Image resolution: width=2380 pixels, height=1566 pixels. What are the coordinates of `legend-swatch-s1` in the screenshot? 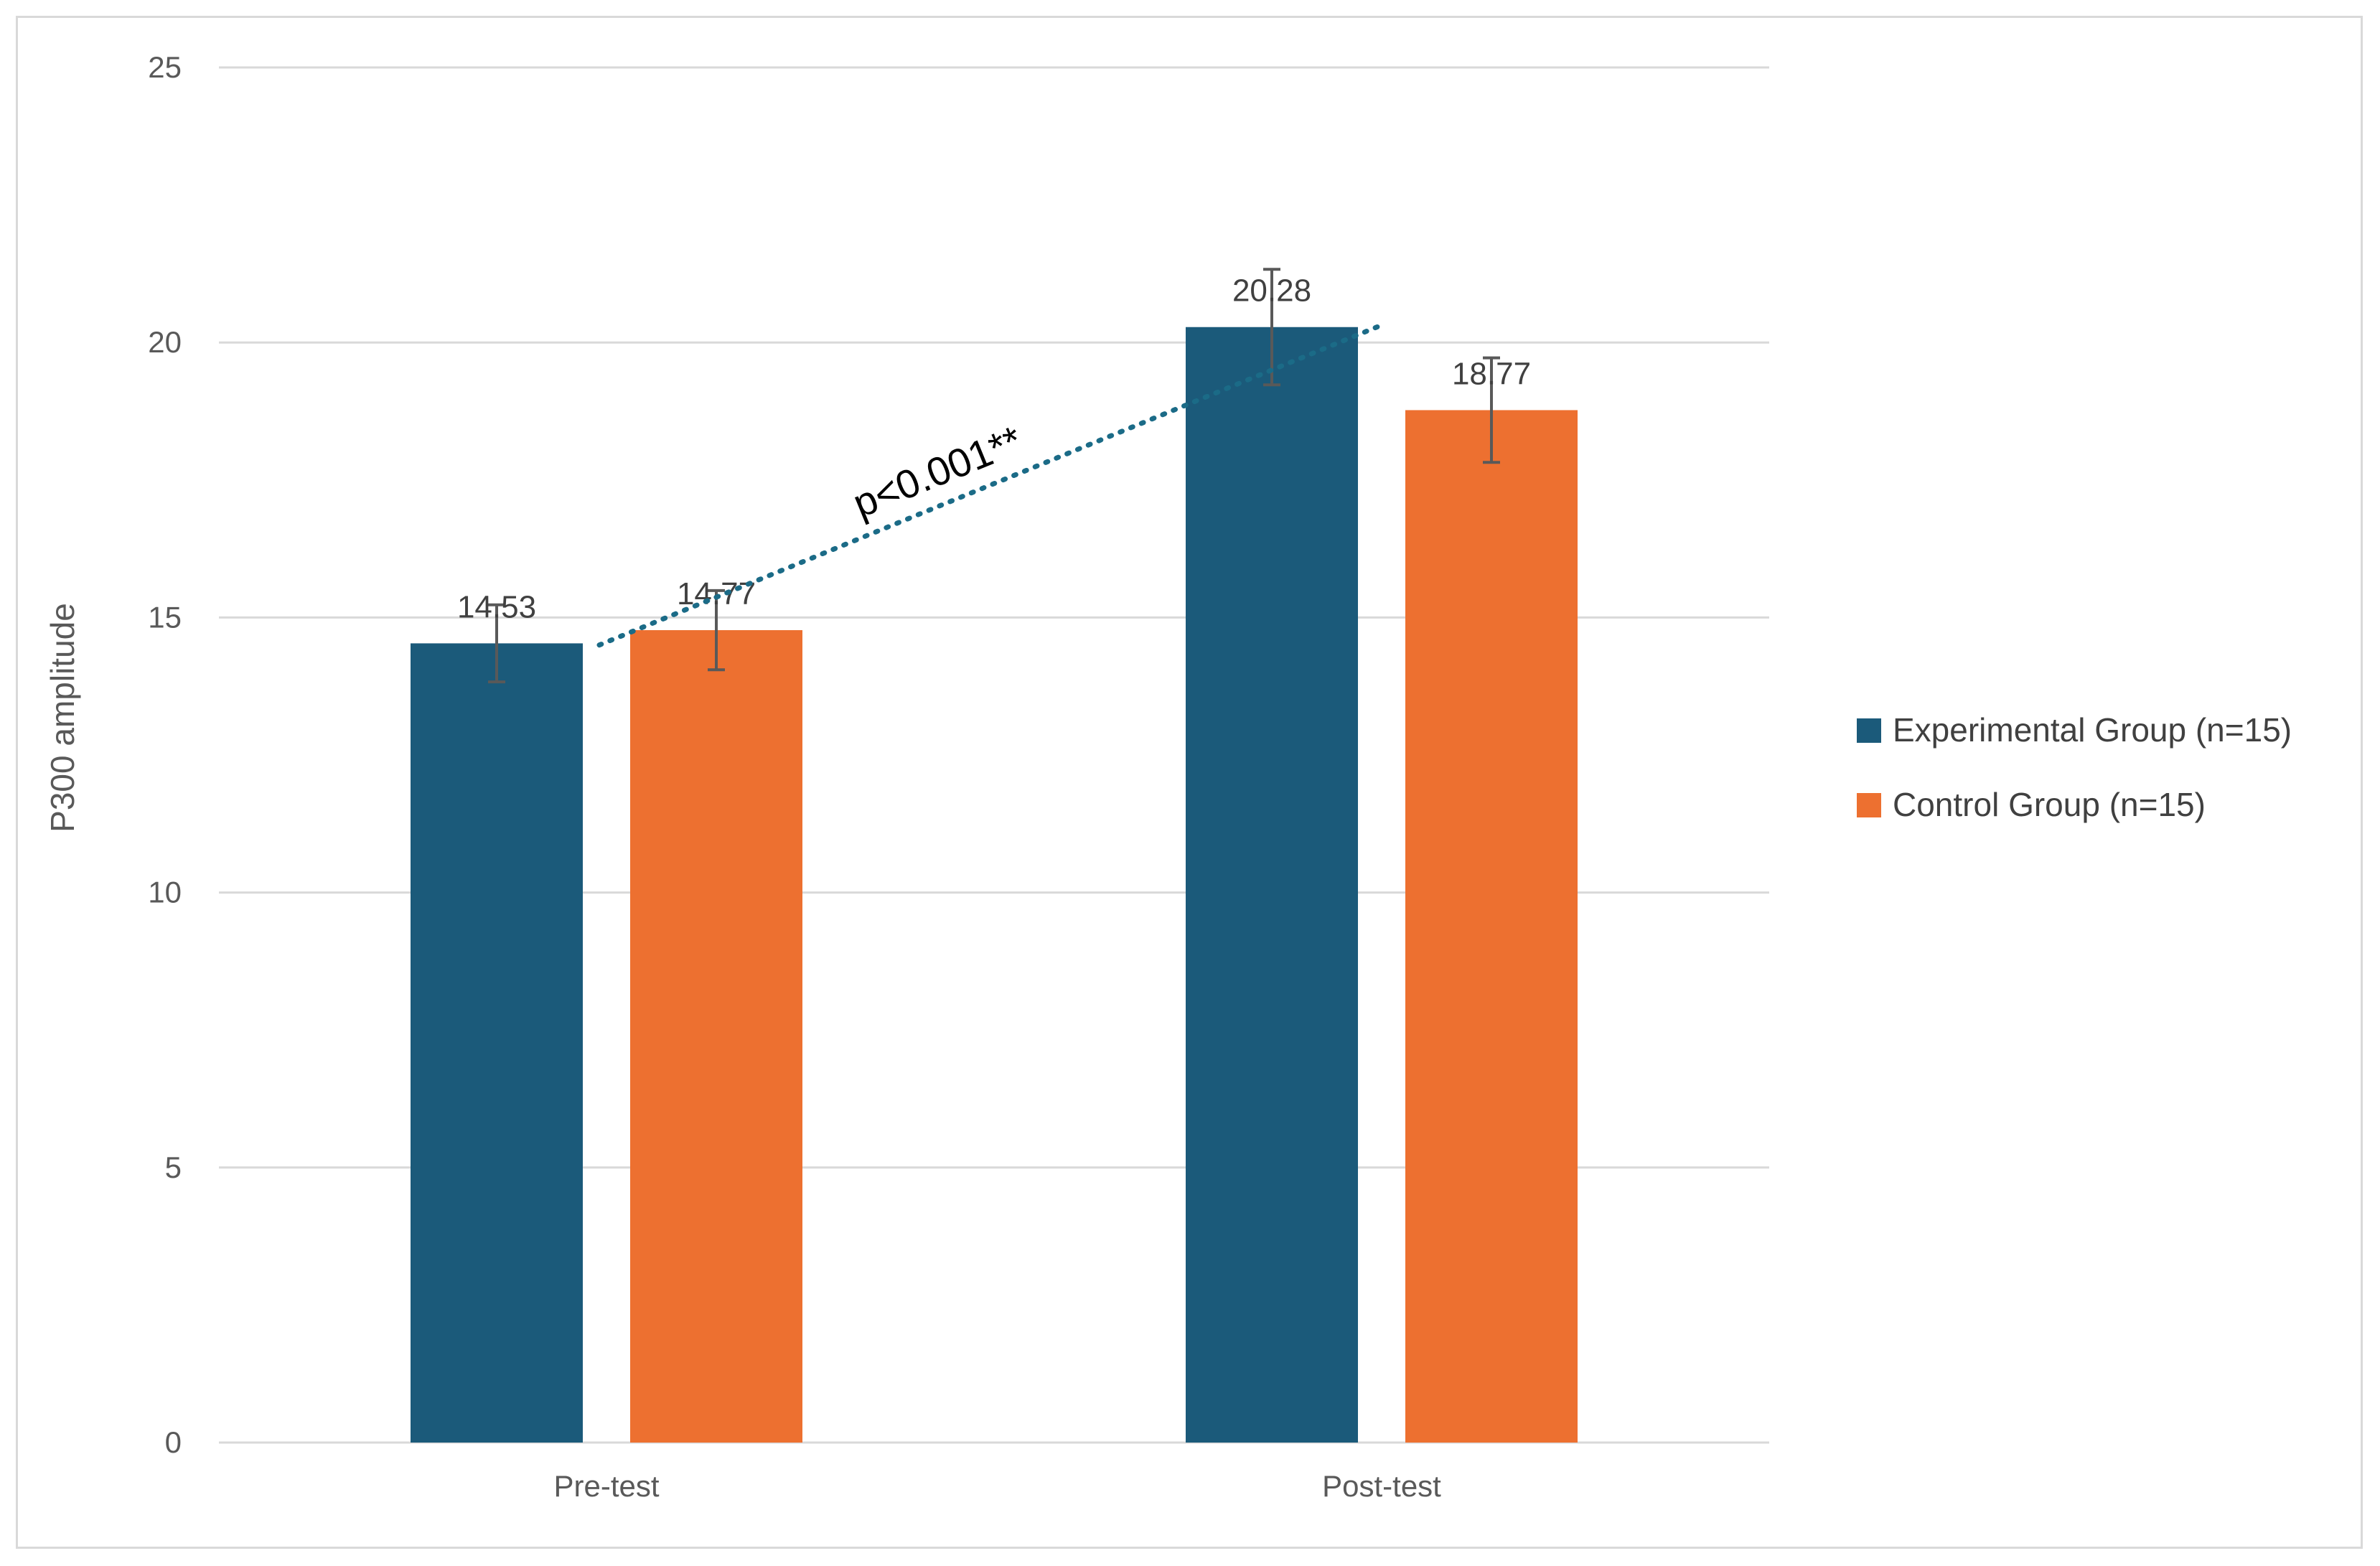 It's located at (1869, 805).